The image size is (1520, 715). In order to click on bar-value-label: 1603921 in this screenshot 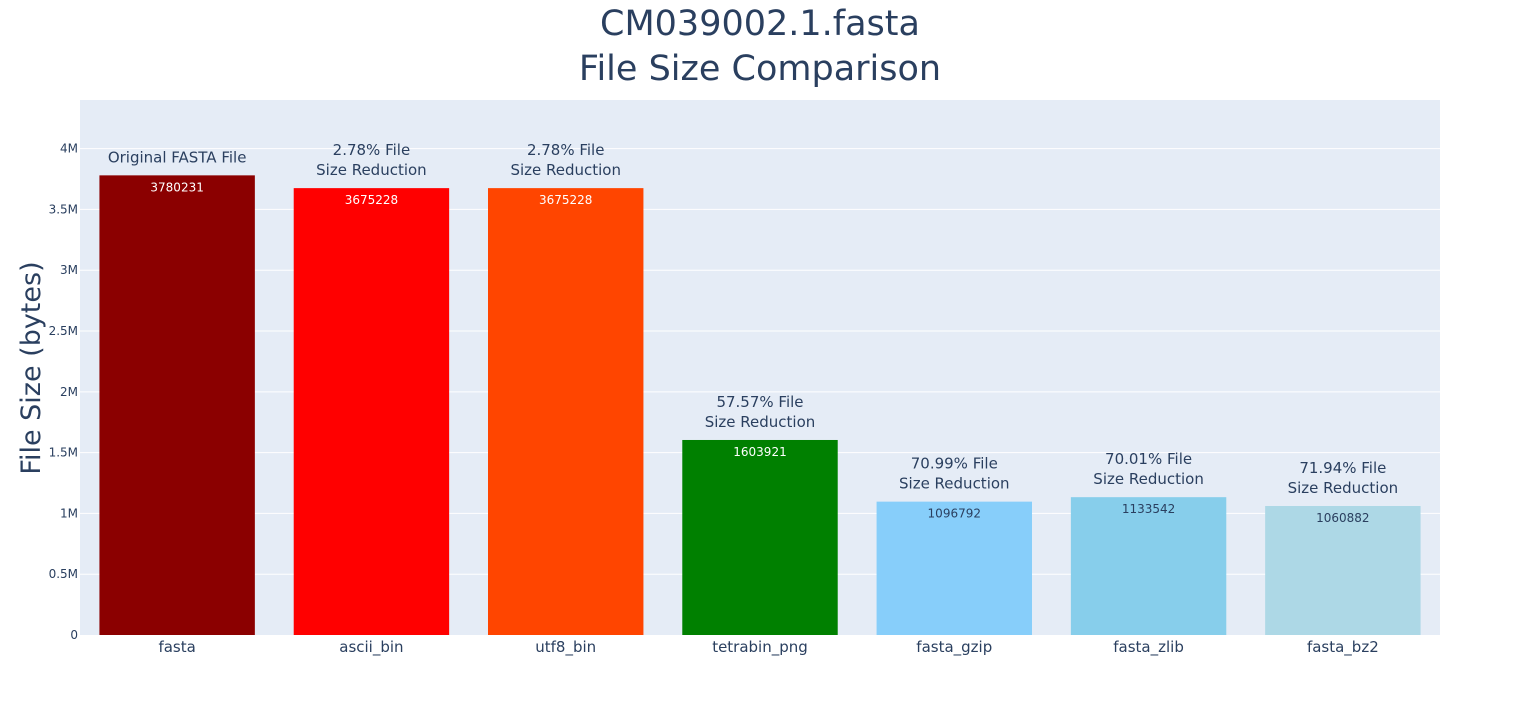, I will do `click(759, 452)`.